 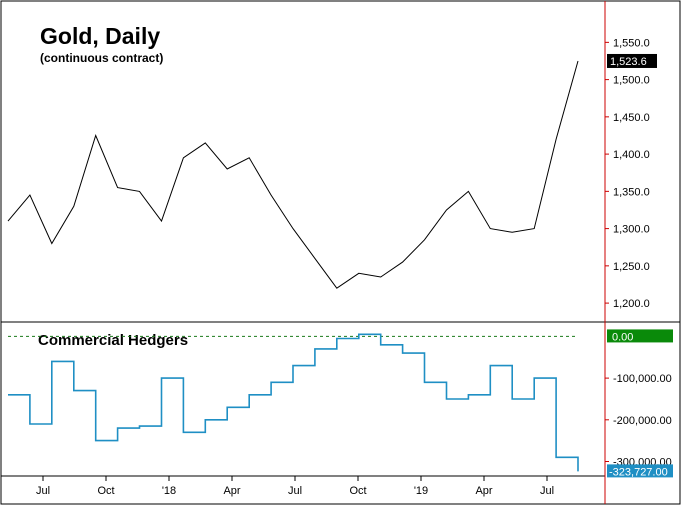 What do you see at coordinates (421, 491) in the screenshot?
I see `x-tick-label: '19` at bounding box center [421, 491].